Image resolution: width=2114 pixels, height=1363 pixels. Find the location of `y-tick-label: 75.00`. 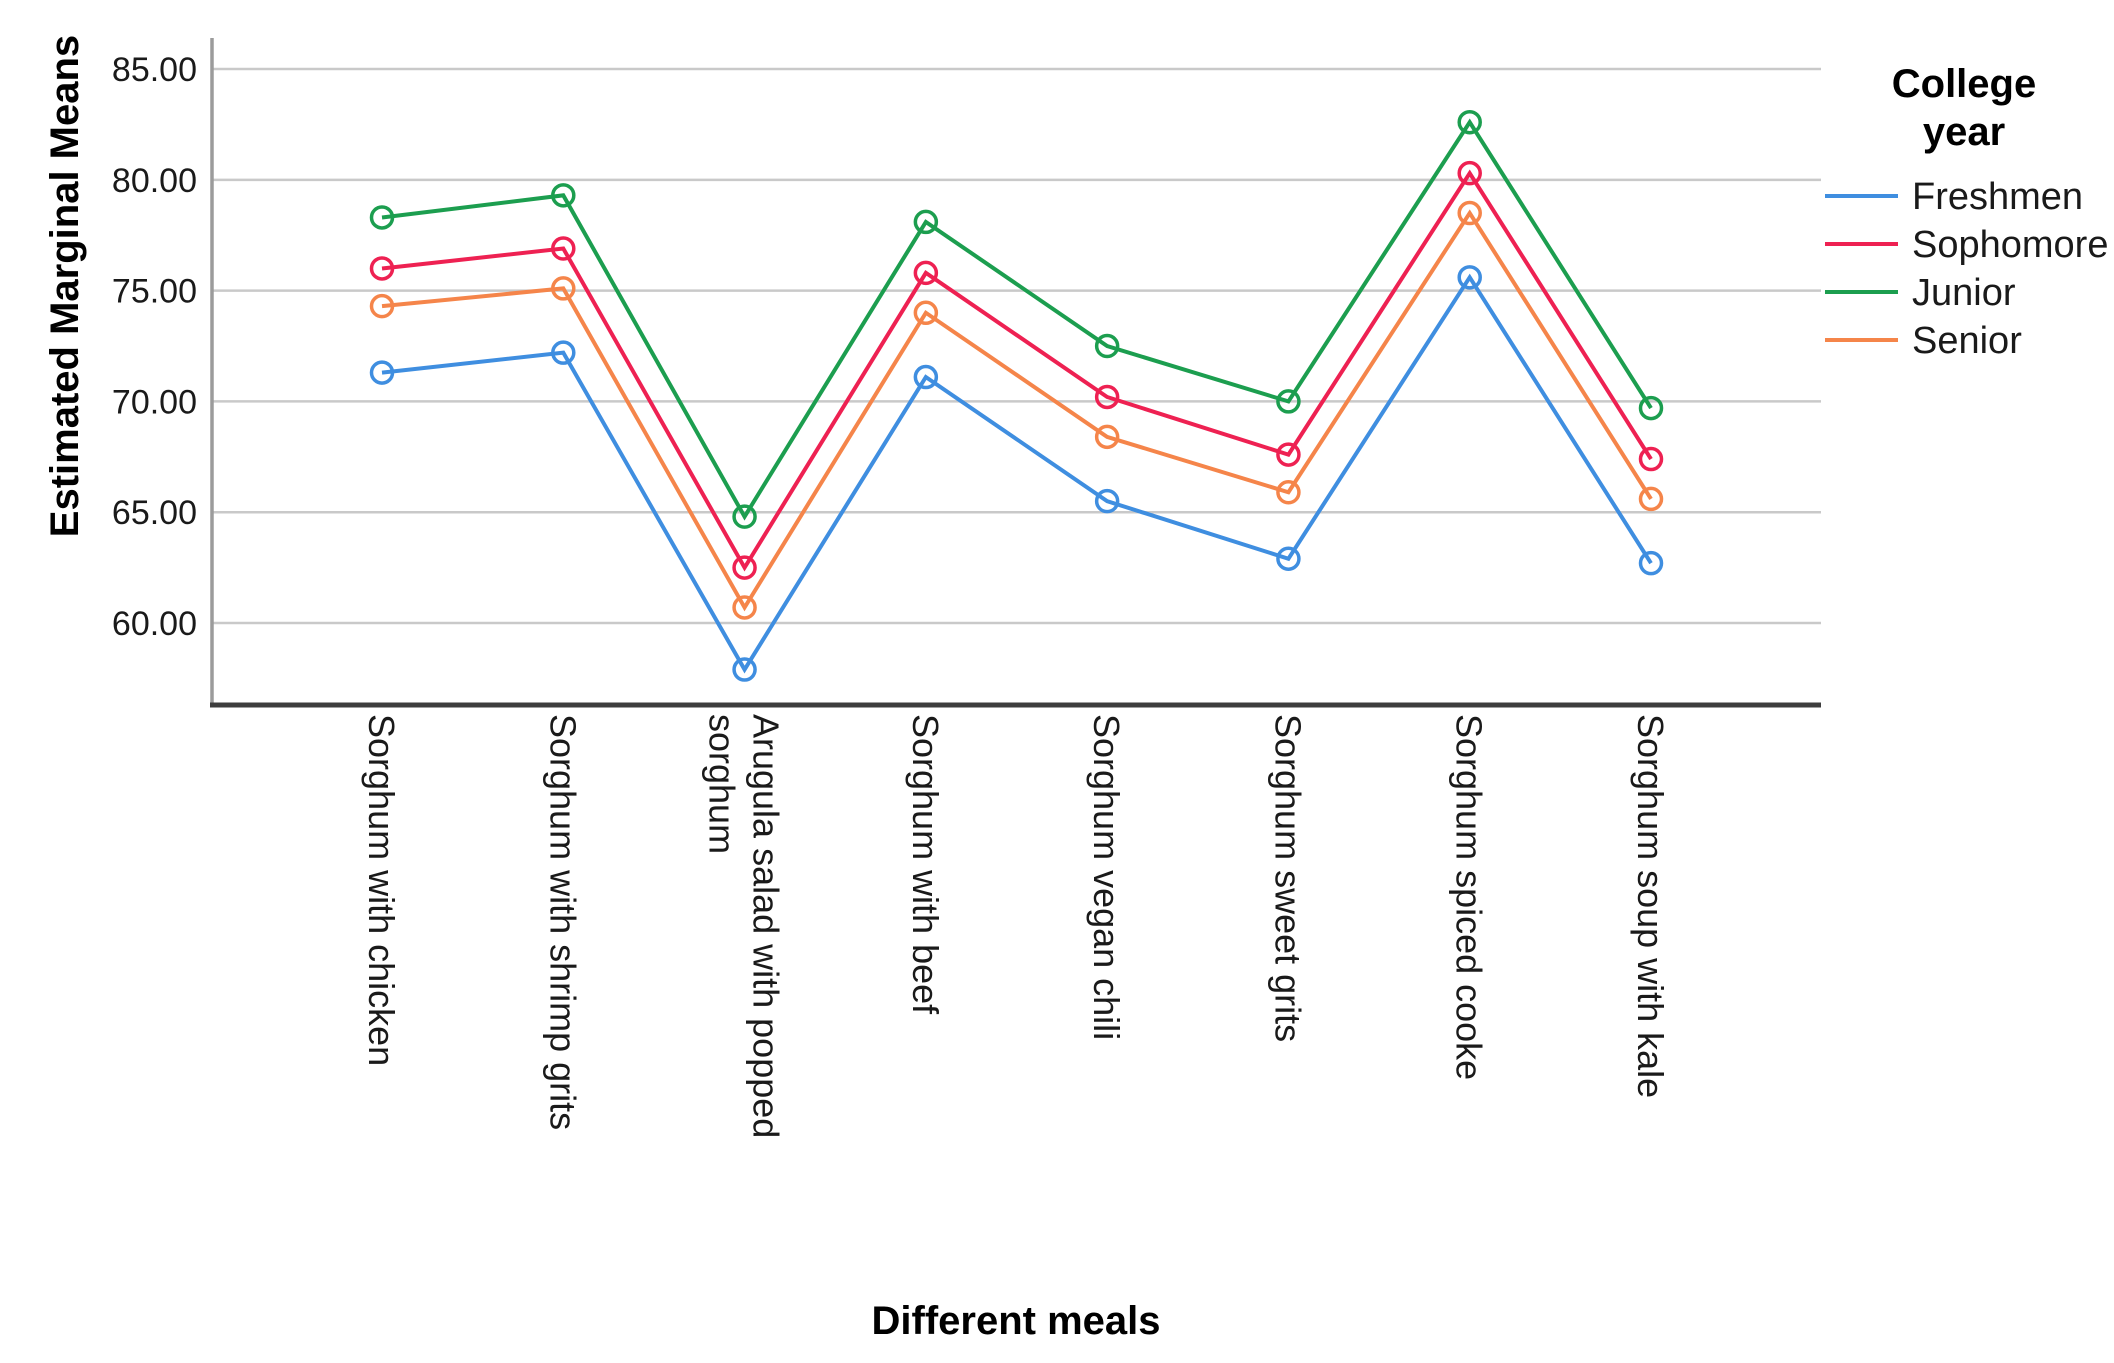

y-tick-label: 75.00 is located at coordinates (154, 292).